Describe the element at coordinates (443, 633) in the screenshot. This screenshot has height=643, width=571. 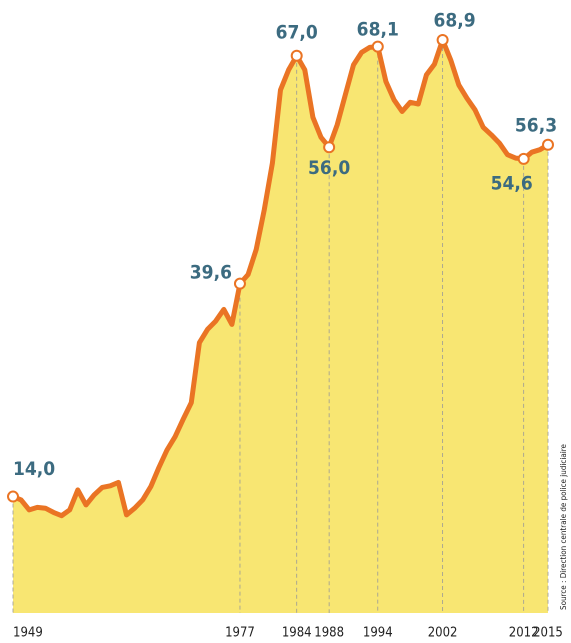
I see `x-tick-label: 2002` at that location.